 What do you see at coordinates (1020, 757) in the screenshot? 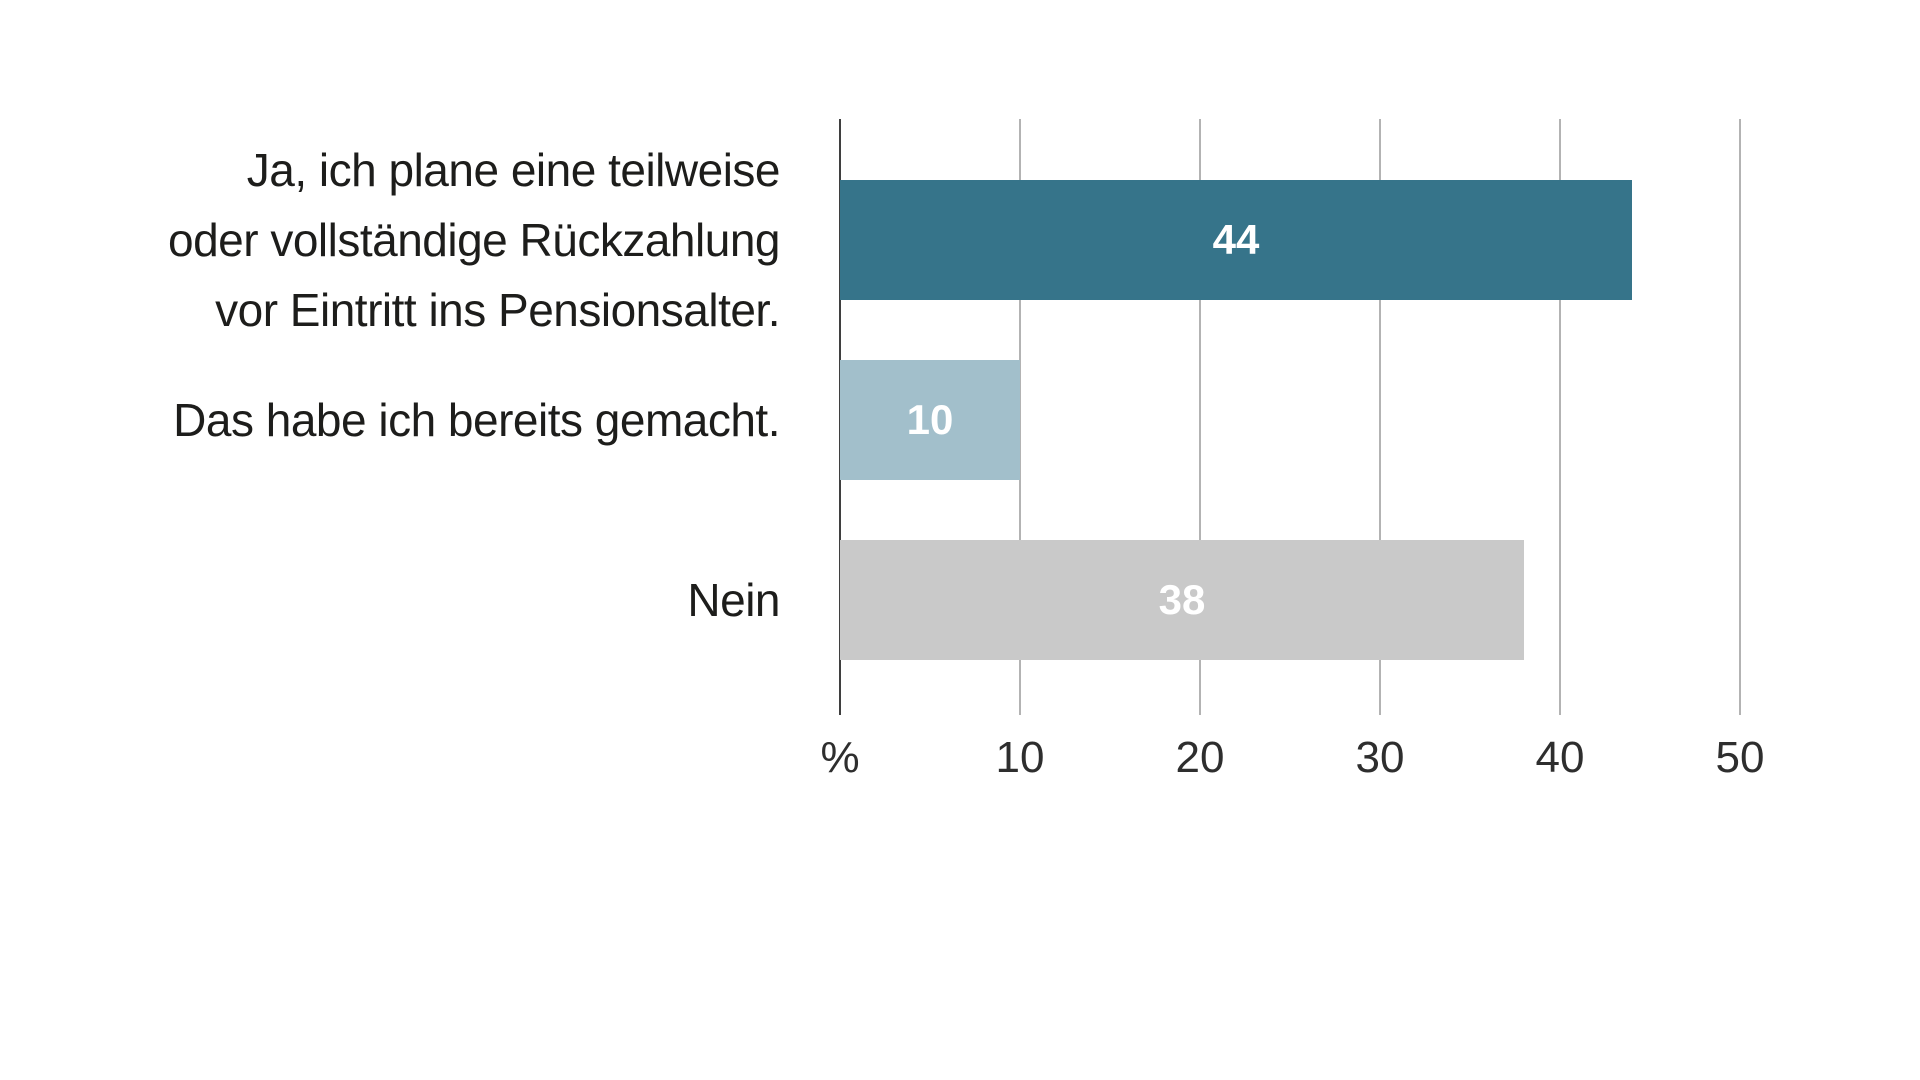
I see `x-tick-label-10: 10` at bounding box center [1020, 757].